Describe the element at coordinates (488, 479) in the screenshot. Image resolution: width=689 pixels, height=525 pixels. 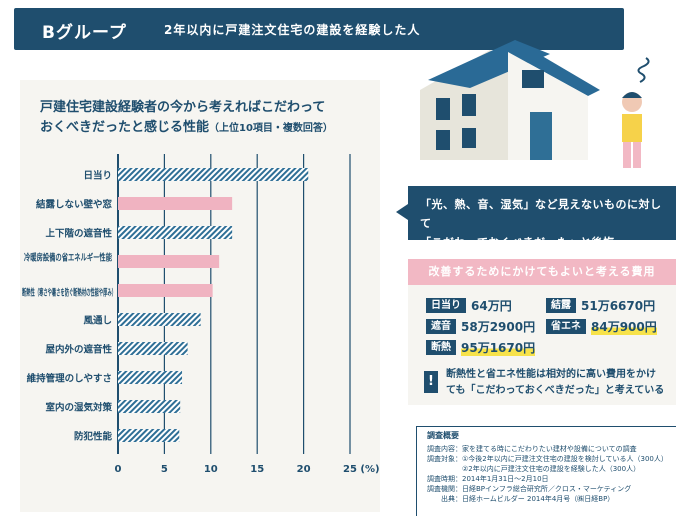
I see `survey-line: 調査時期：2014年1月31日〜2月10日` at that location.